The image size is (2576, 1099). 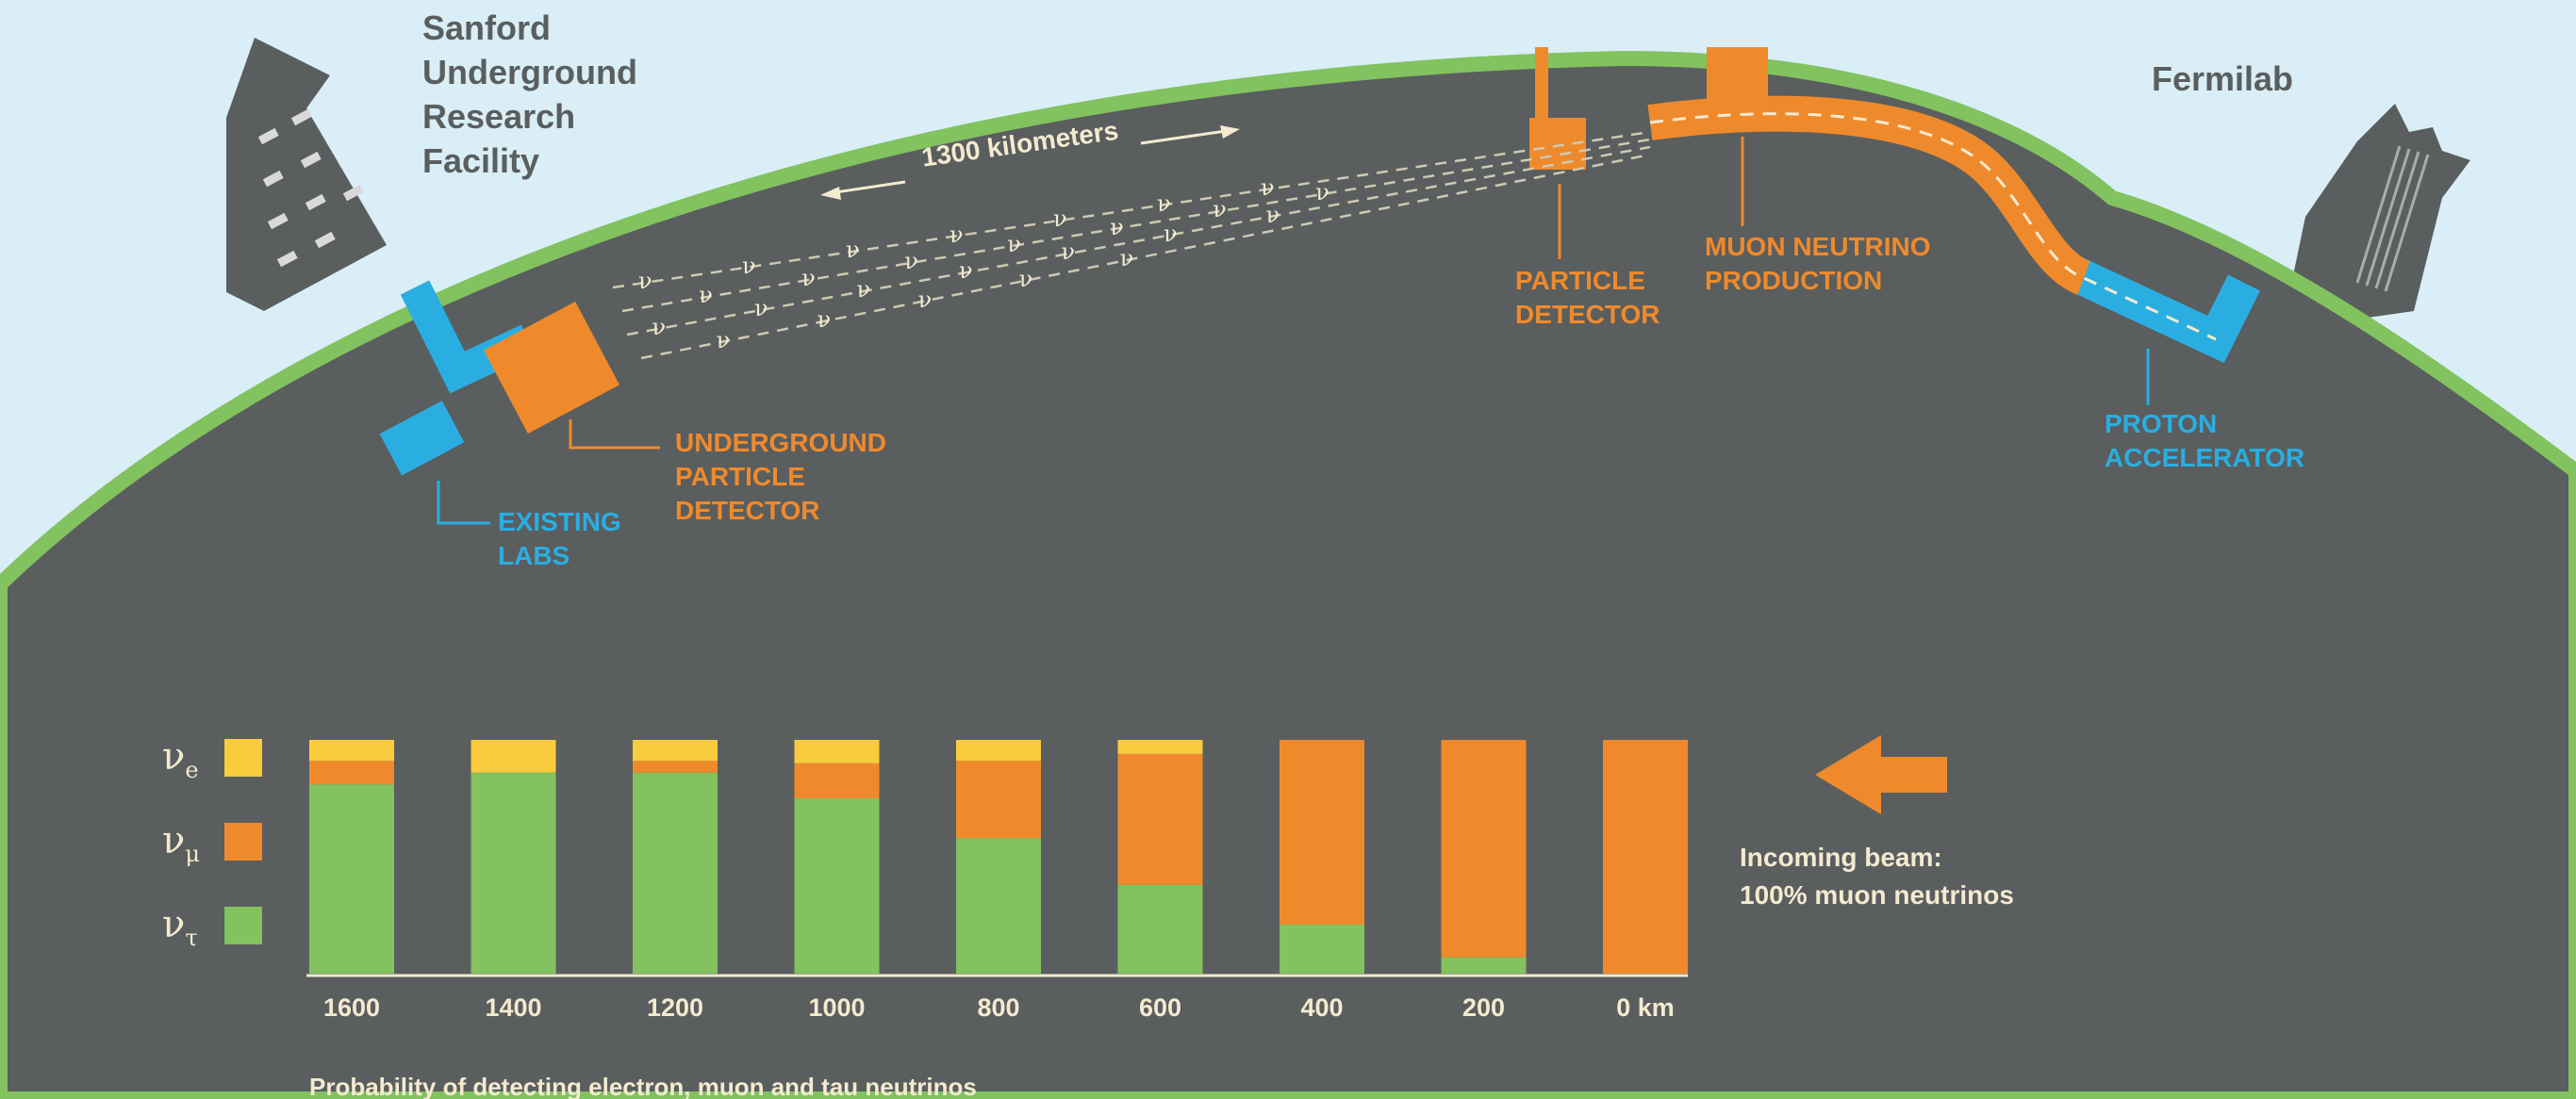 I want to click on x-tick-label: 1400, so click(x=513, y=1007).